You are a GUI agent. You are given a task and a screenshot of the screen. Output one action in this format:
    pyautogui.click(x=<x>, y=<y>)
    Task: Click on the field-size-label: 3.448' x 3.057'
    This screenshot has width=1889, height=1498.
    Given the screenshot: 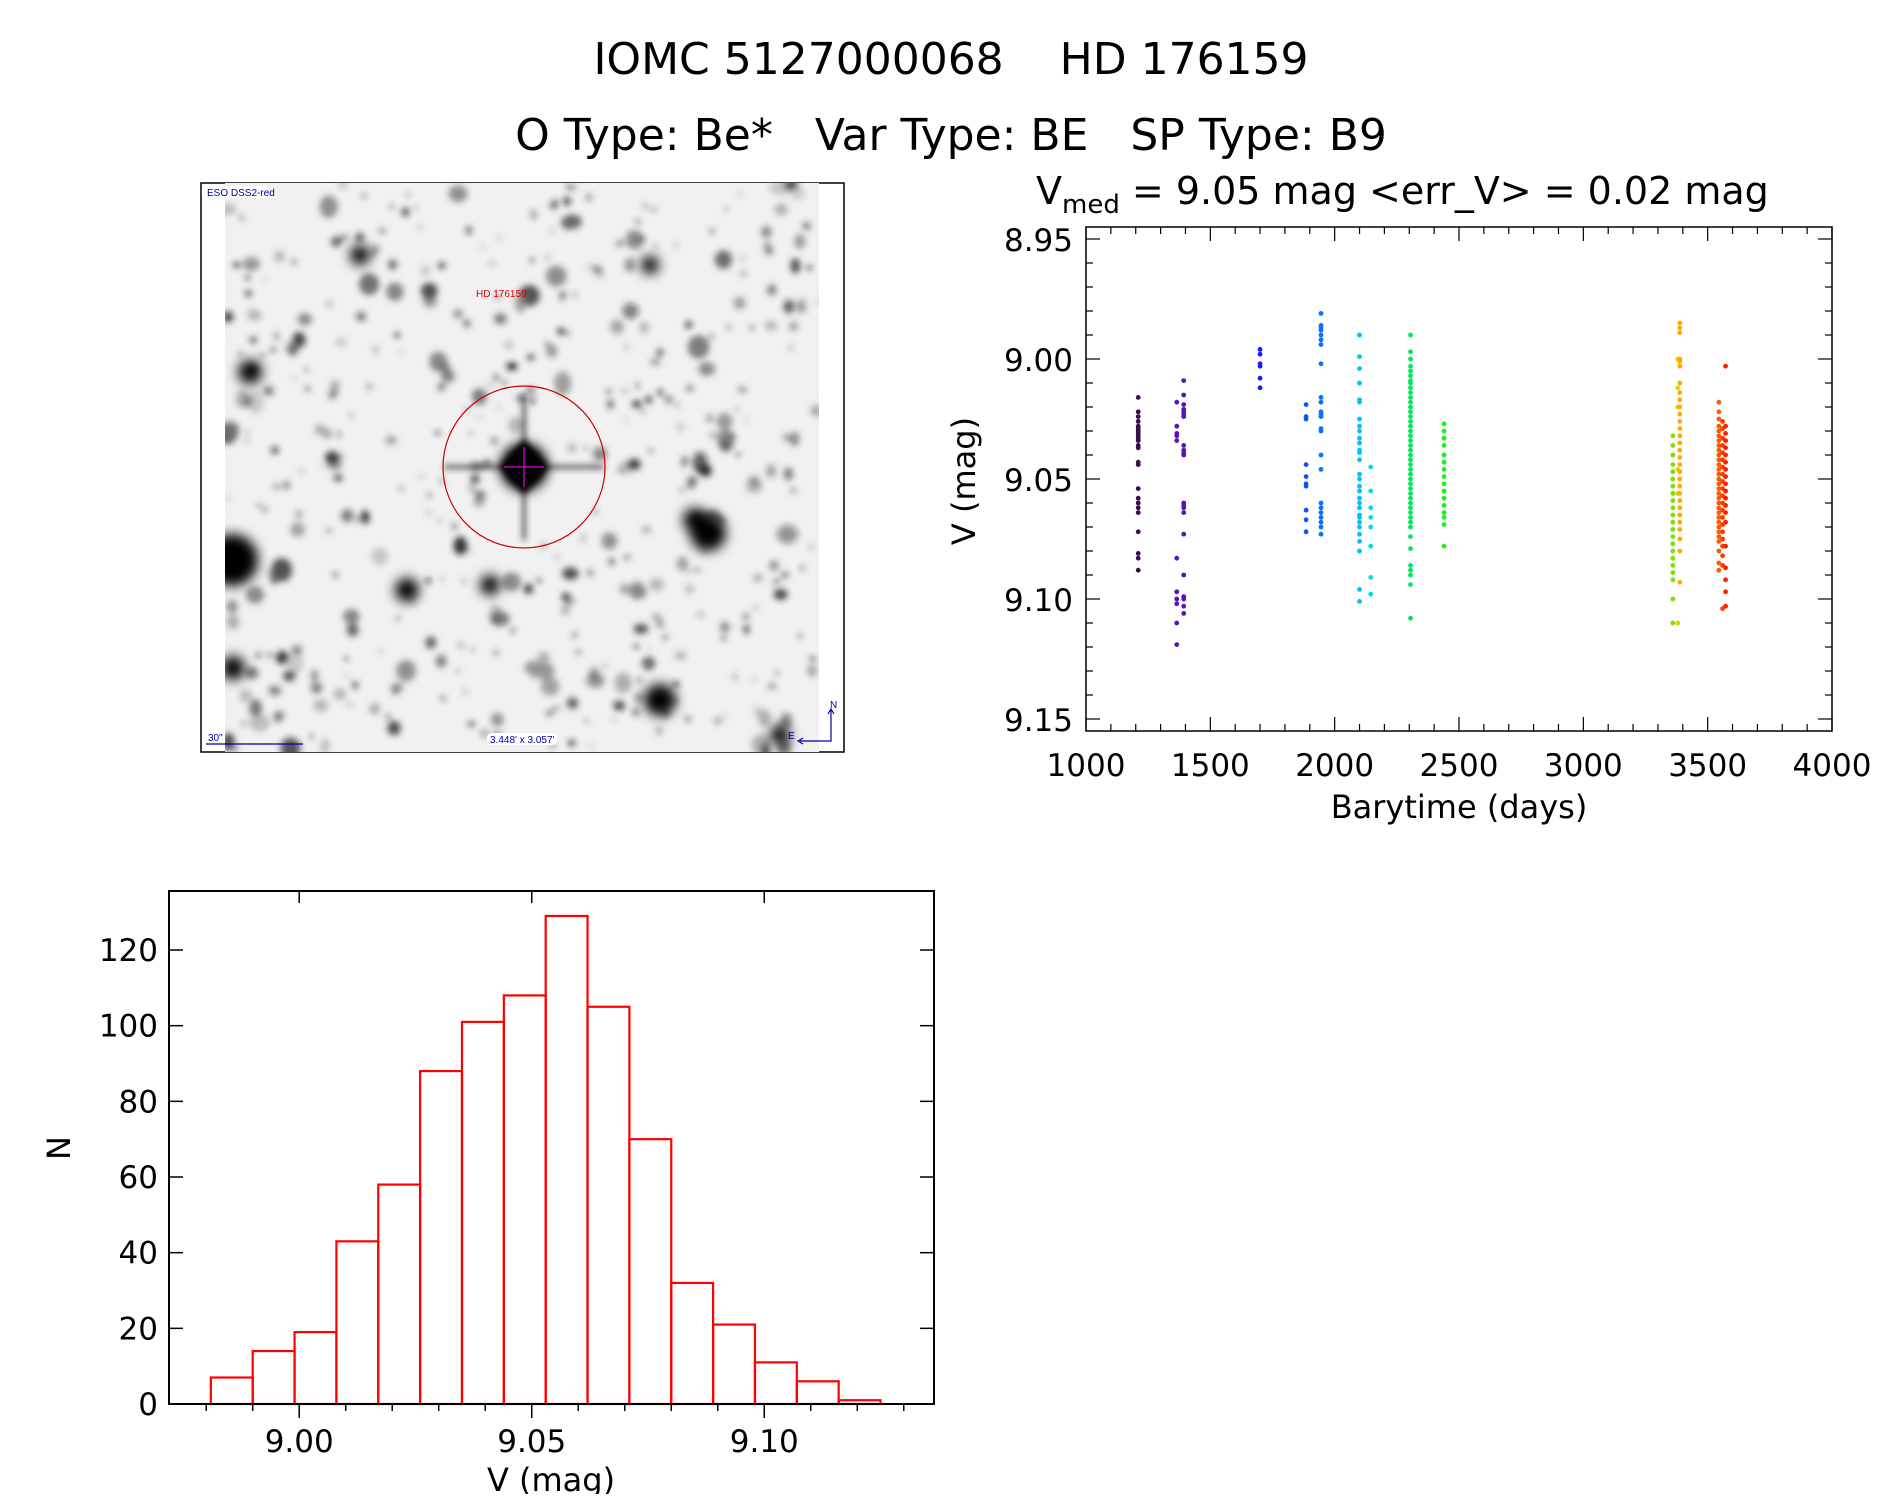 What is the action you would take?
    pyautogui.click(x=522, y=740)
    